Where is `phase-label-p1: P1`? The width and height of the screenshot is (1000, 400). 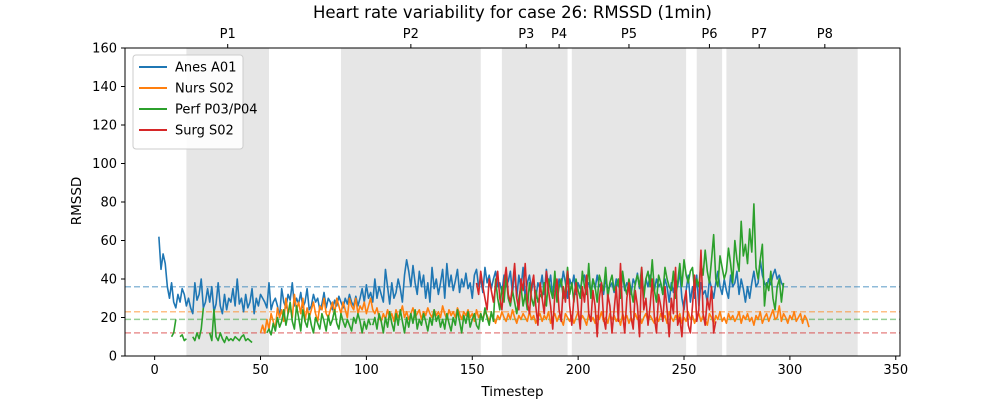
phase-label-p1: P1 is located at coordinates (228, 34).